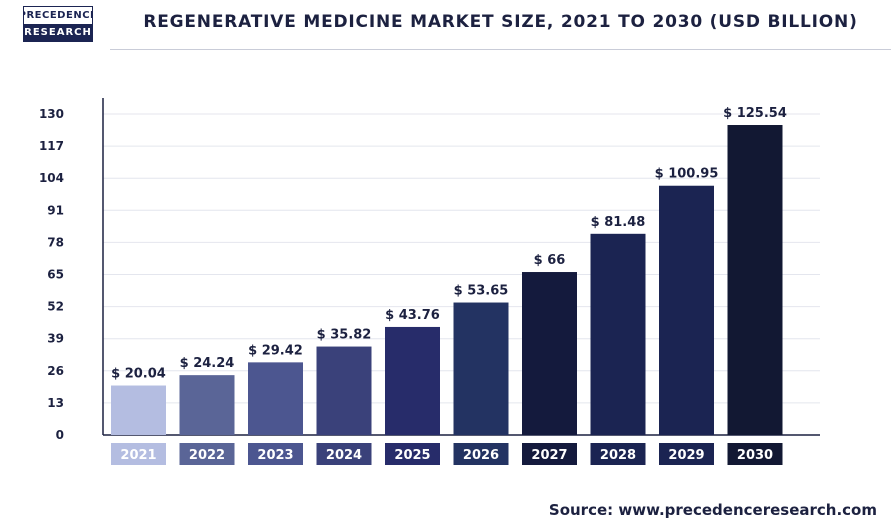  I want to click on brand-logo: PRECEDENCE RESEARCH, so click(58, 24).